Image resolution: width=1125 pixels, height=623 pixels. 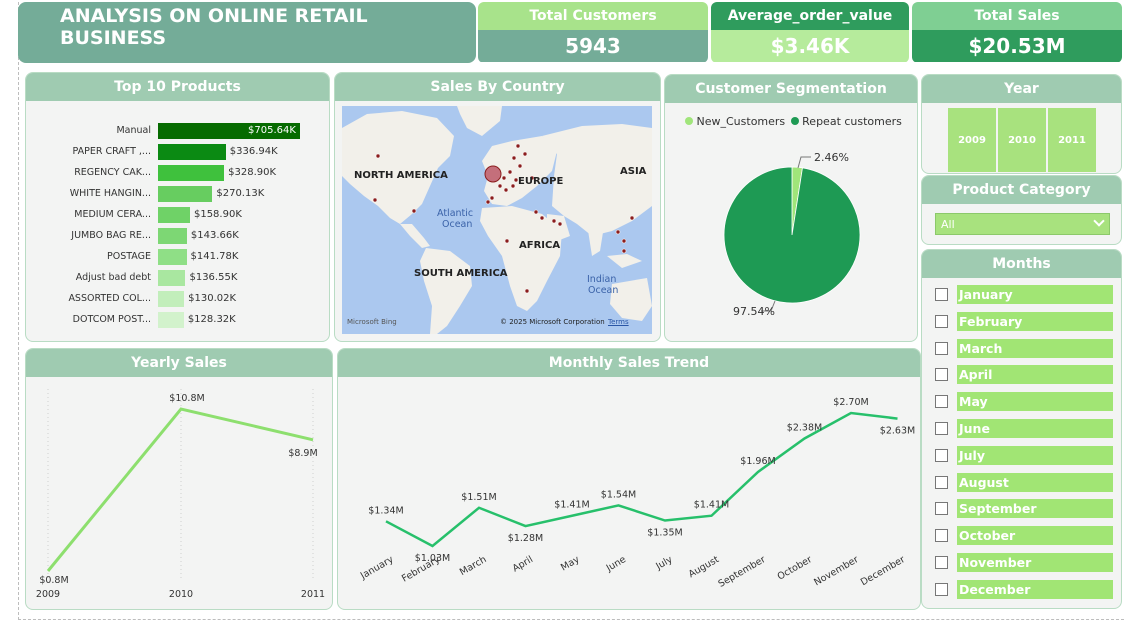 I want to click on yearly-sales-chart: $0.8M 2009 $10.8M 2010 $8.9M 2011, so click(x=180, y=494).